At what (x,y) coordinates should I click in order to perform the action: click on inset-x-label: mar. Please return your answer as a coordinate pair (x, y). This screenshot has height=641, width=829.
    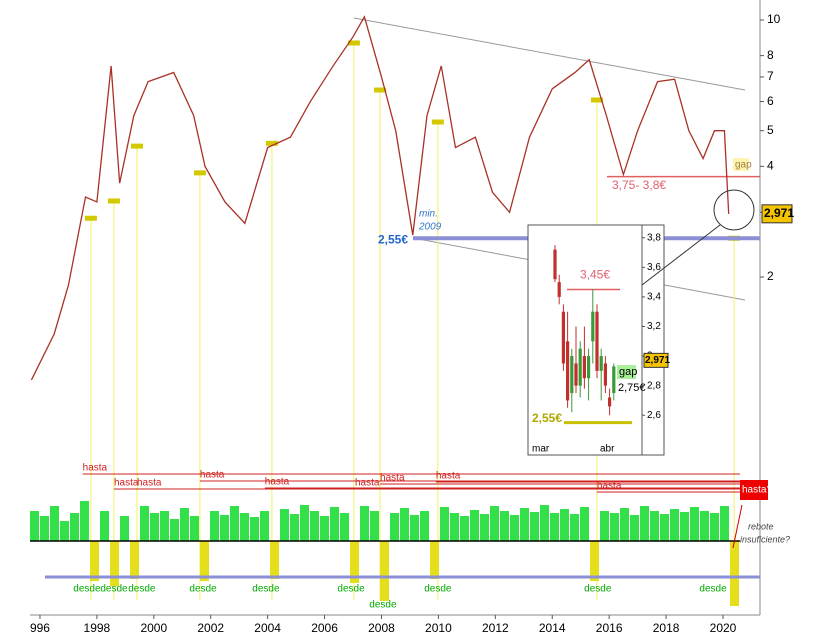
    Looking at the image, I should click on (541, 449).